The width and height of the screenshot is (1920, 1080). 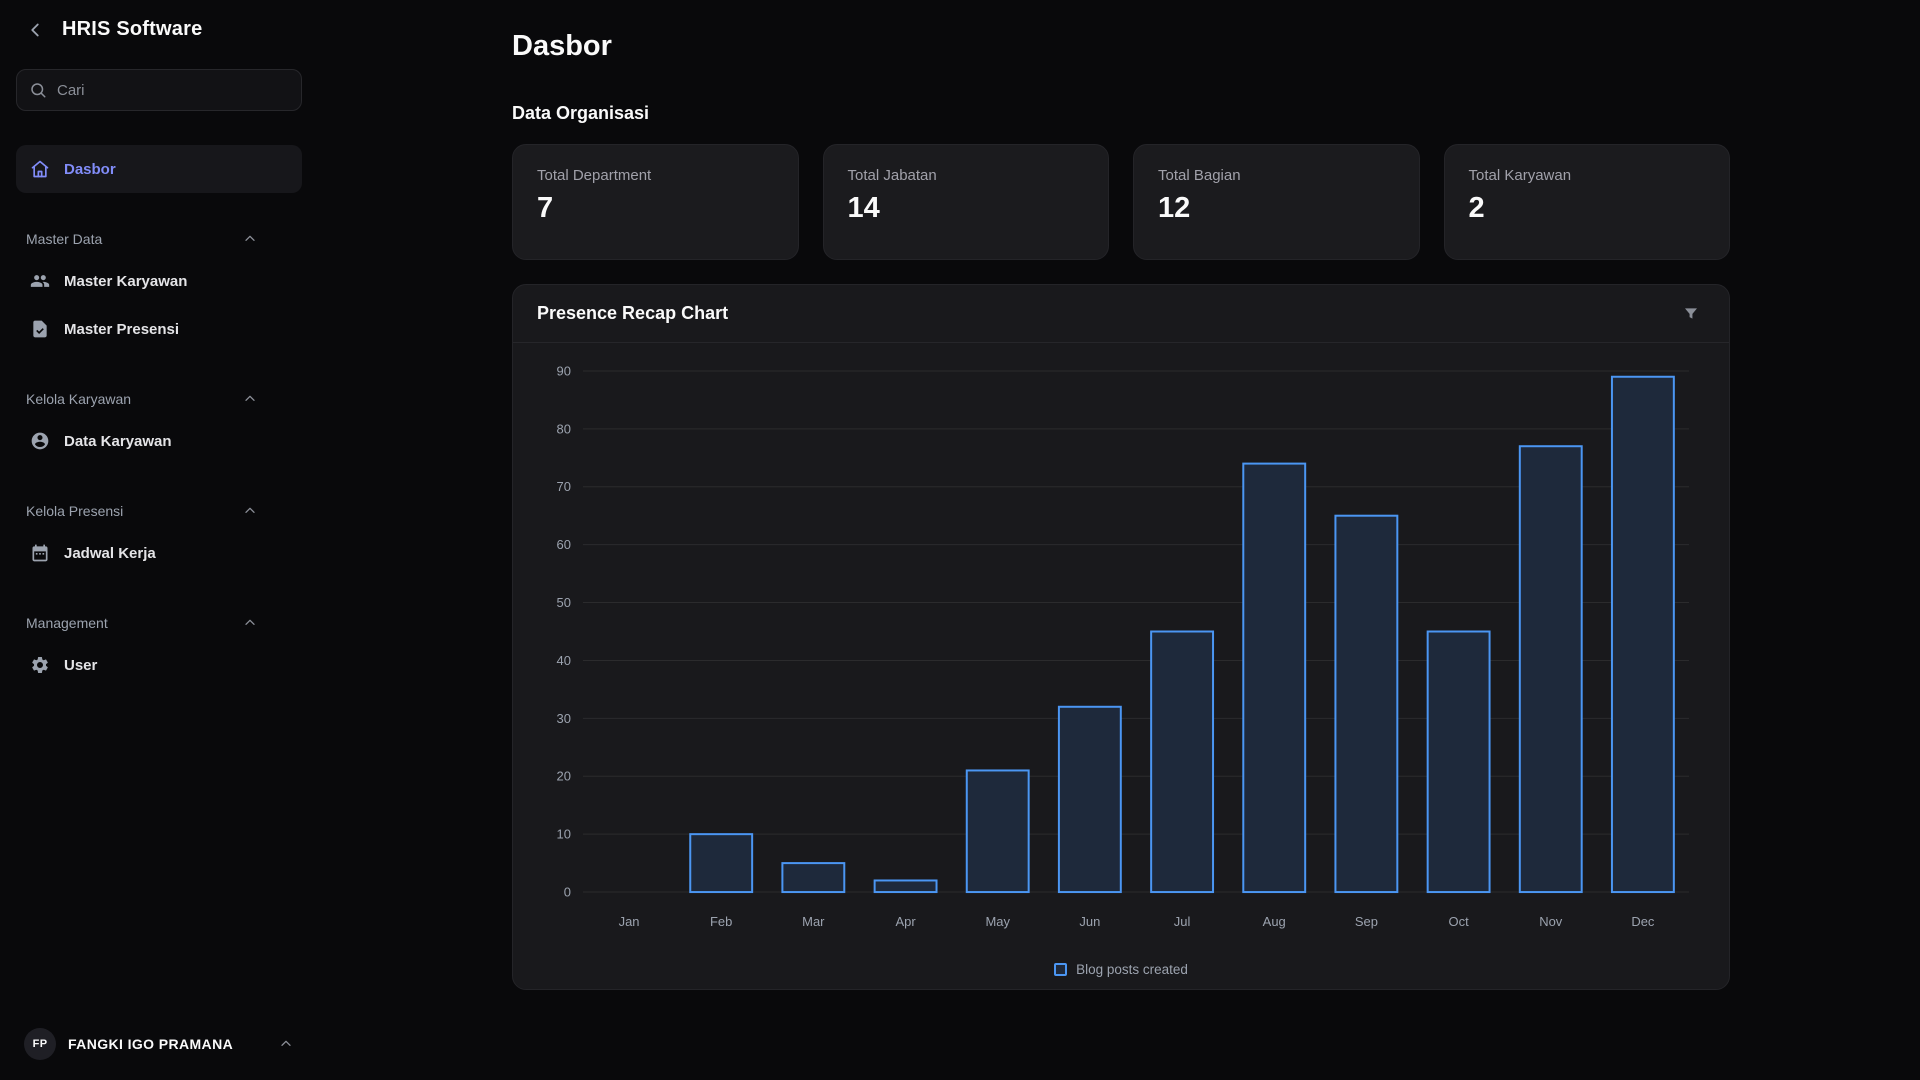 What do you see at coordinates (159, 511) in the screenshot?
I see `sidebar-section-kelola-presensi: Kelola Presensi` at bounding box center [159, 511].